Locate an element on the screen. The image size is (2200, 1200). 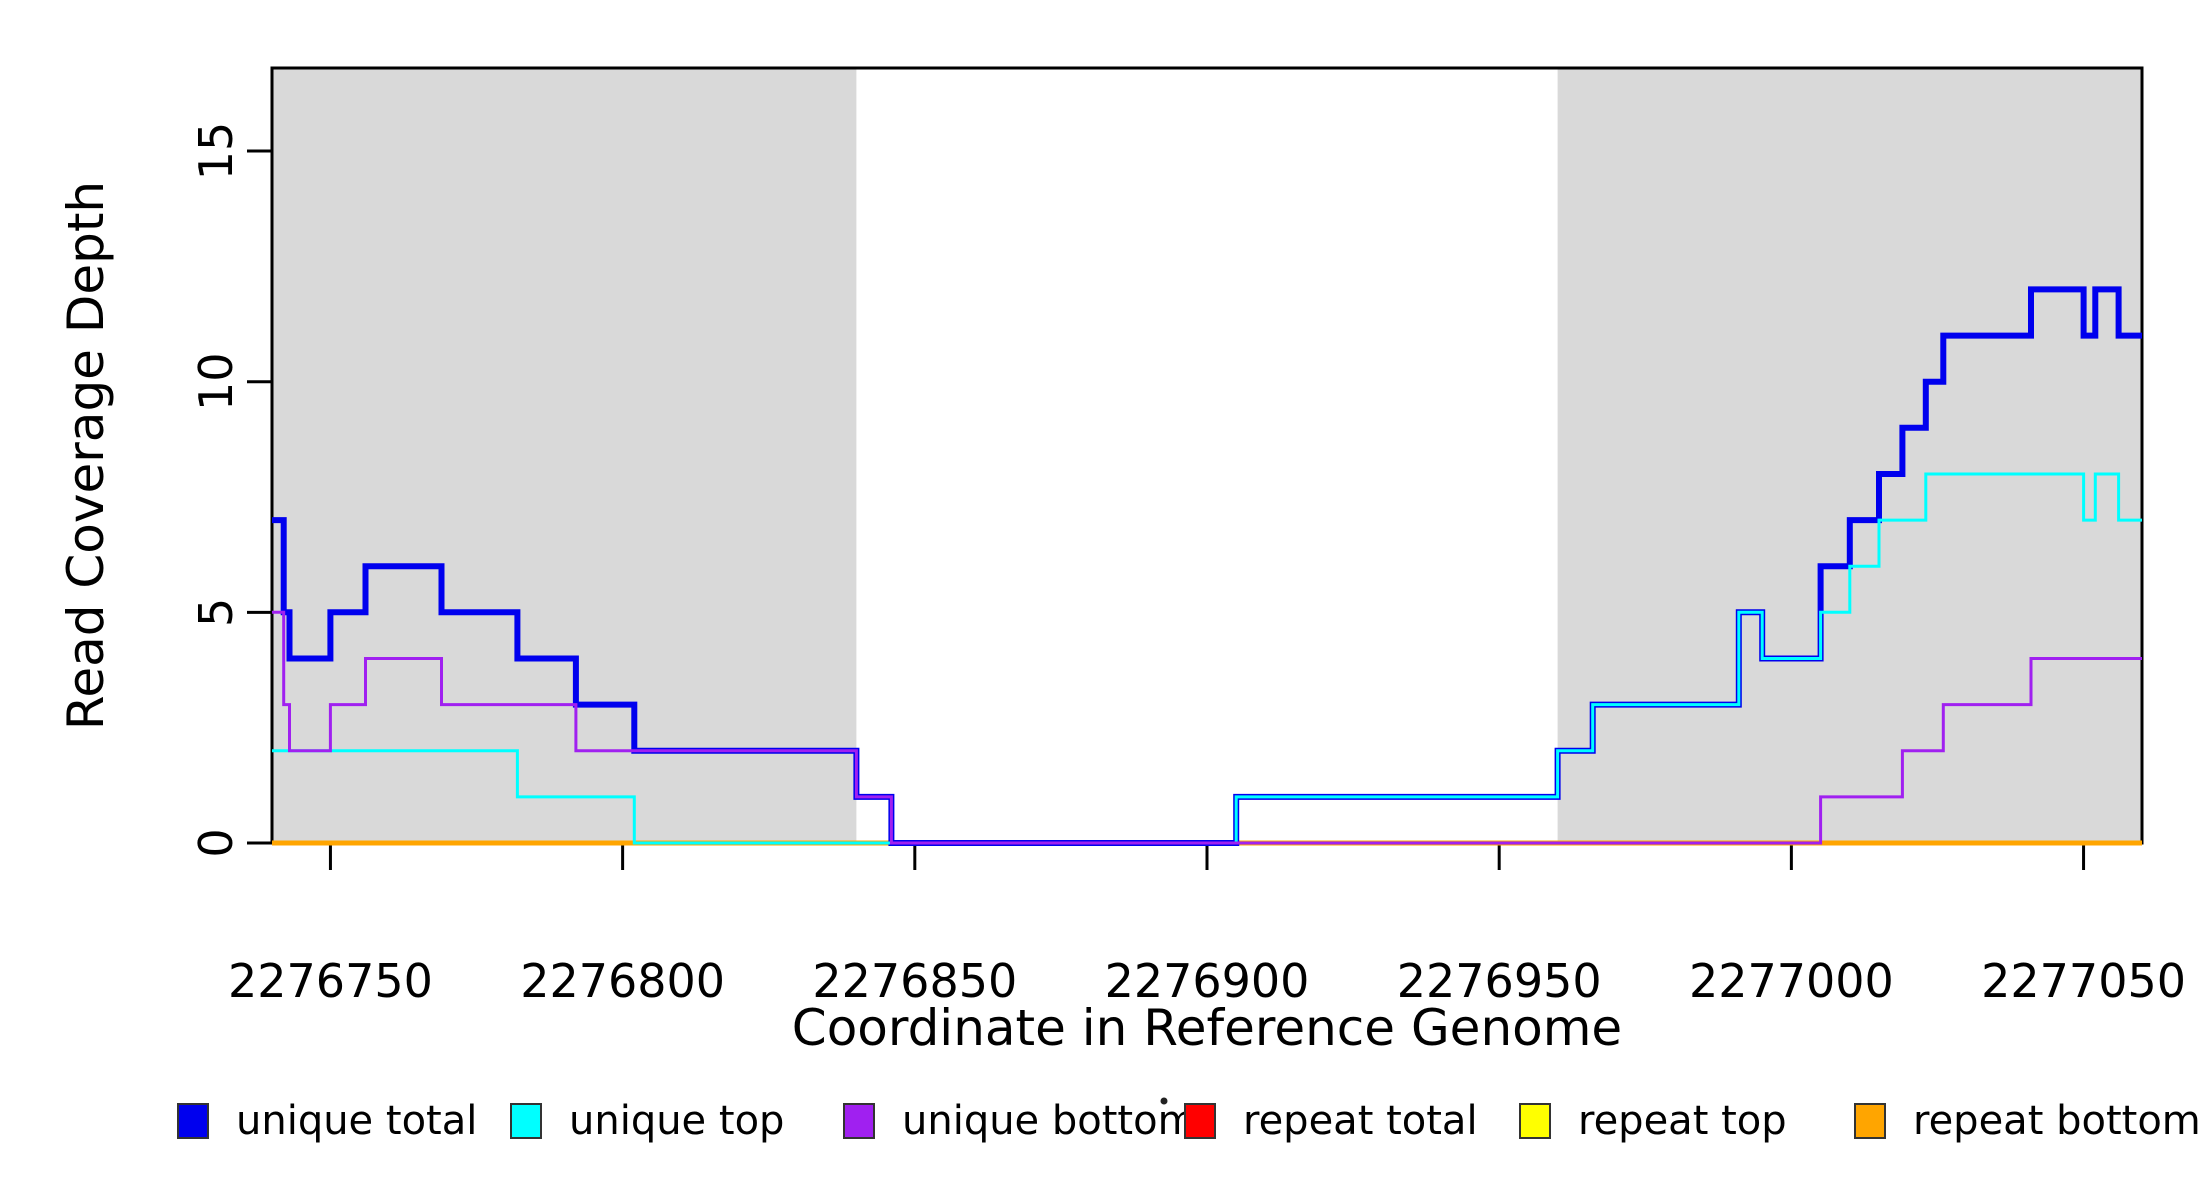
legend-item-repeat-top: repeat top is located at coordinates (1653, 1121).